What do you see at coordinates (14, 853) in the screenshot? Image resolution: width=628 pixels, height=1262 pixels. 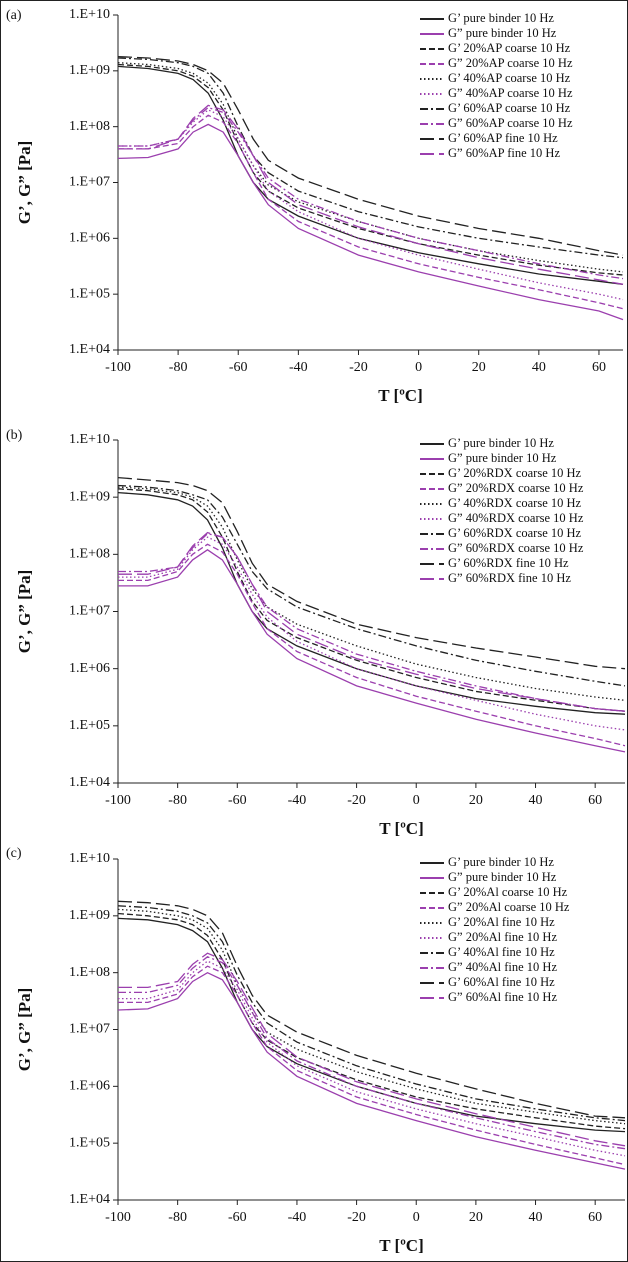 I see `panel-label: (c)` at bounding box center [14, 853].